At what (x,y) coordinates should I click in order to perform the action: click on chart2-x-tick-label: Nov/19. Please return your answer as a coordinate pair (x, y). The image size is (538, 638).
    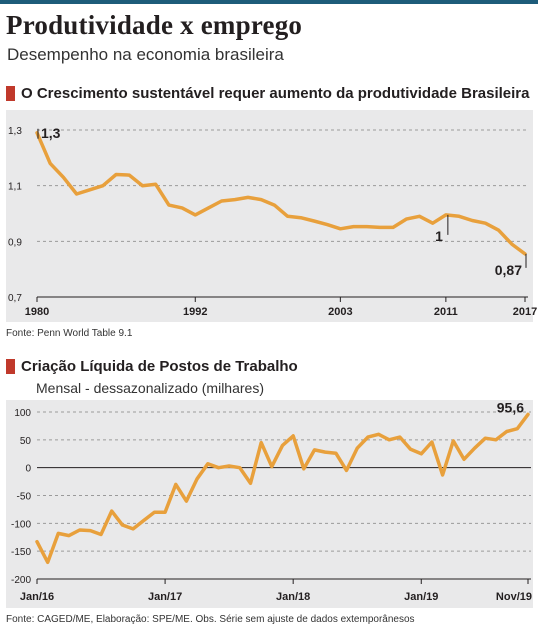
    Looking at the image, I should click on (514, 597).